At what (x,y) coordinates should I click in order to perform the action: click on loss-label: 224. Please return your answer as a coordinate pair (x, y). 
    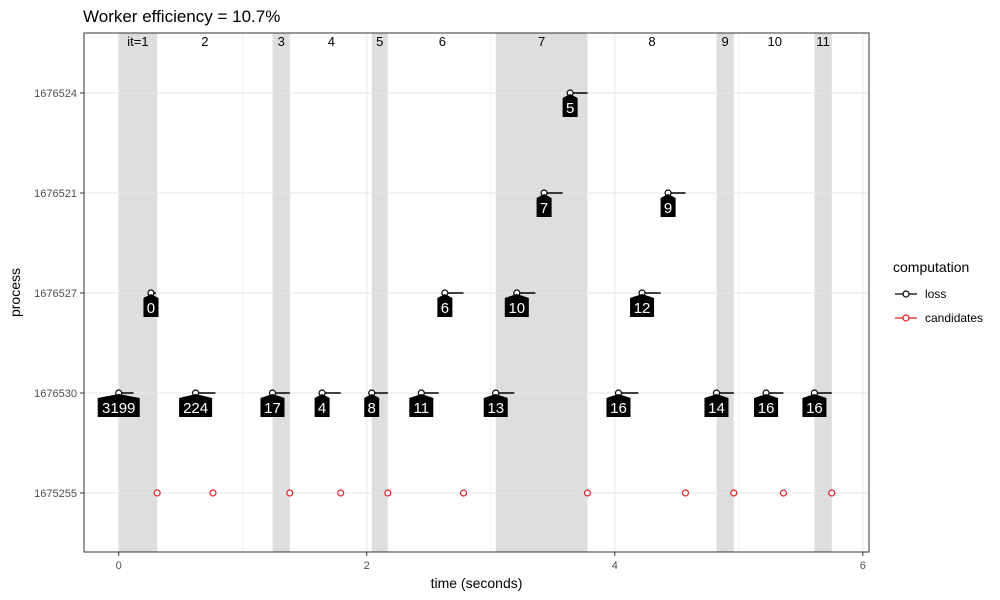
    Looking at the image, I should click on (195, 408).